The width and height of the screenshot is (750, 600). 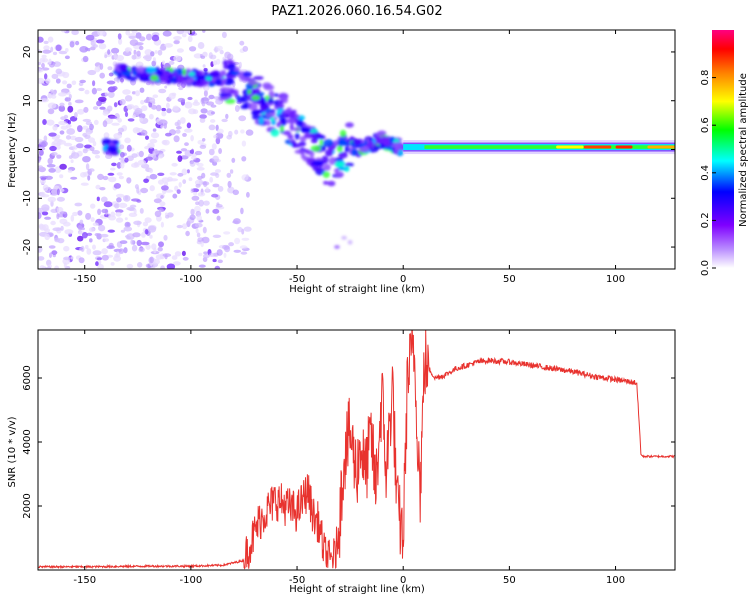 I want to click on spectrogram-ytick-label: -20, so click(x=27, y=247).